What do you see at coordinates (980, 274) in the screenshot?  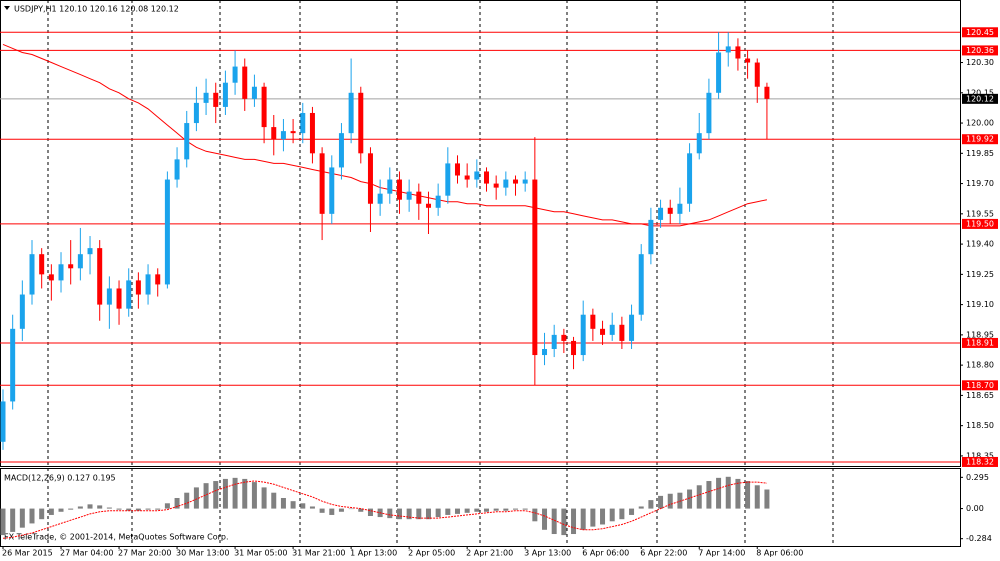 I see `y-tick-label: 119.25` at bounding box center [980, 274].